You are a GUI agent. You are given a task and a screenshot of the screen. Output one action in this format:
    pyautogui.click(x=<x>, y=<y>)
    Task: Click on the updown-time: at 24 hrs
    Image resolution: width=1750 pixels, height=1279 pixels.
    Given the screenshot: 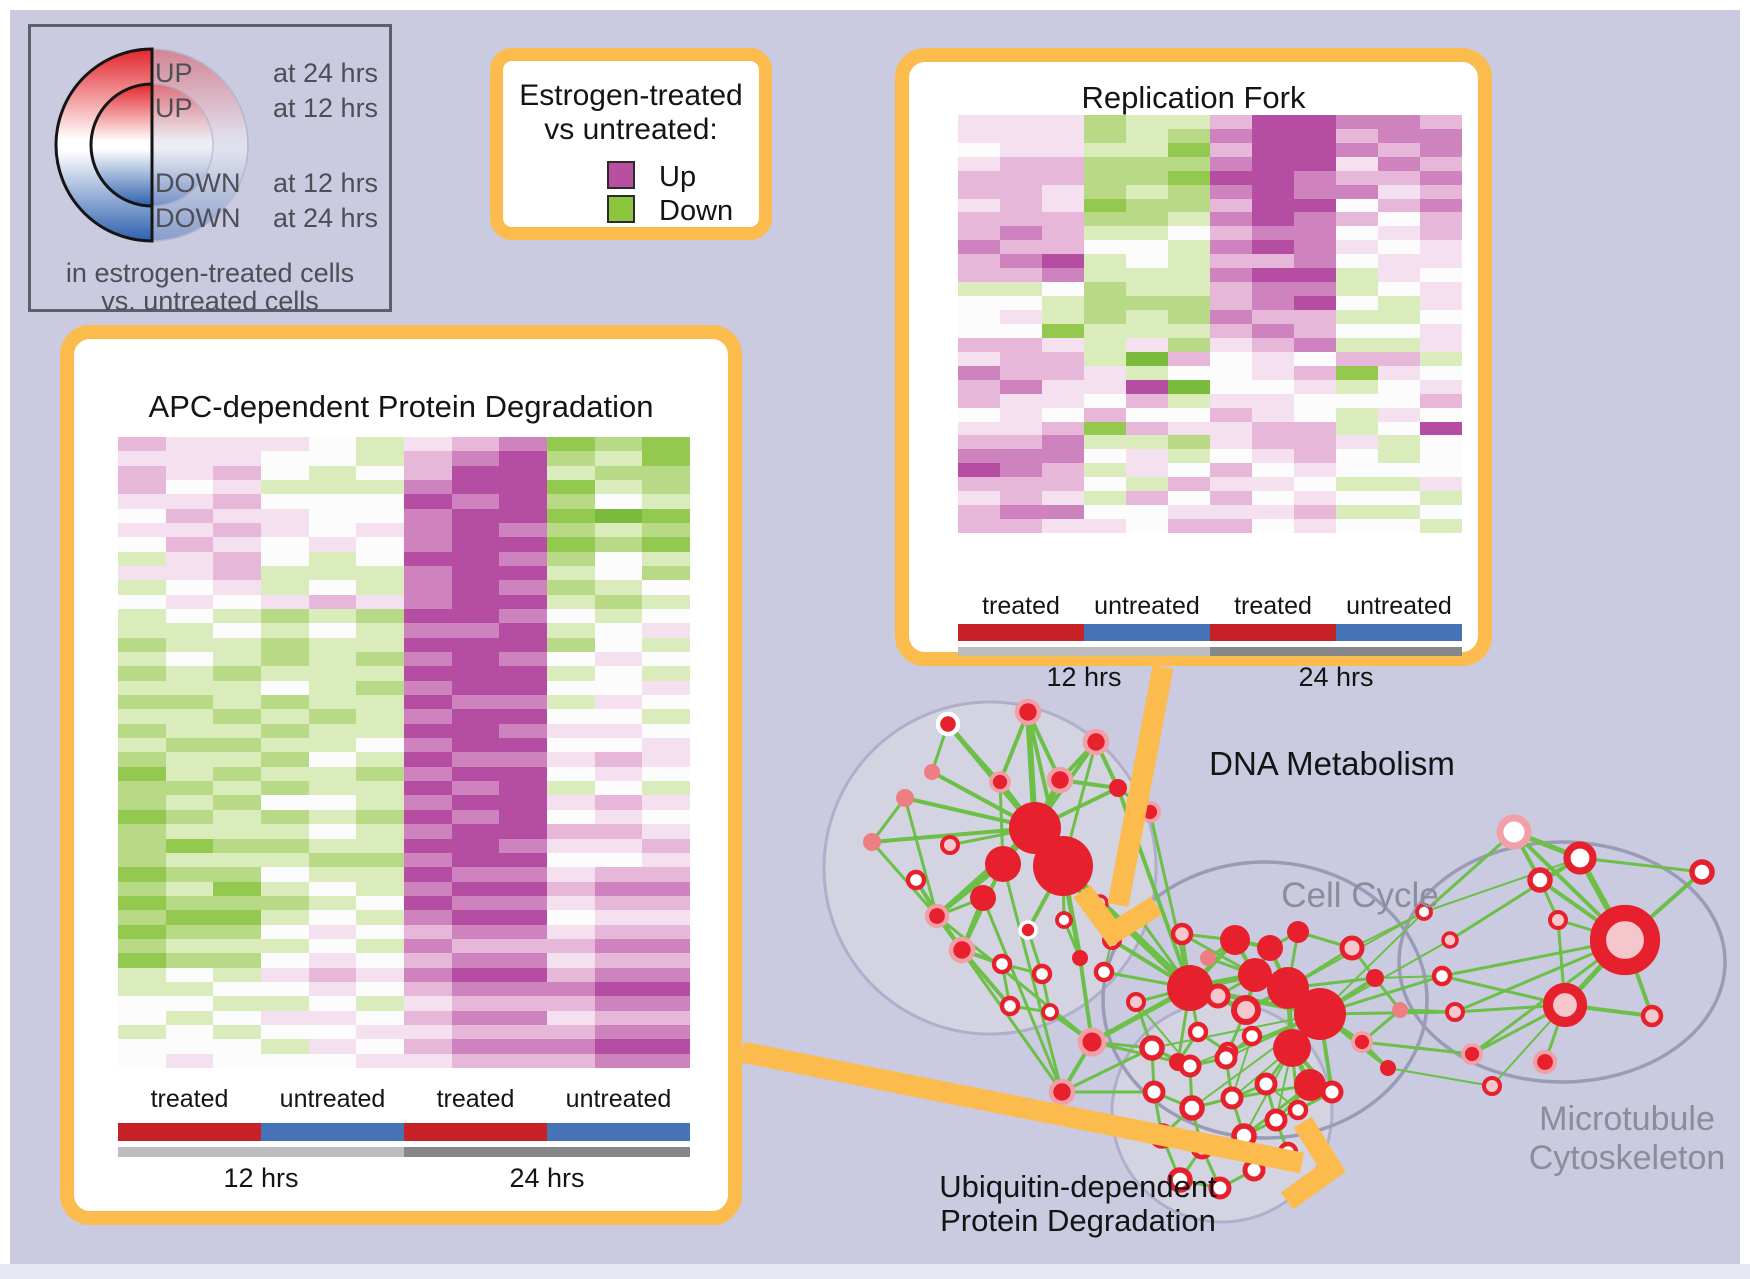 What is the action you would take?
    pyautogui.click(x=326, y=218)
    